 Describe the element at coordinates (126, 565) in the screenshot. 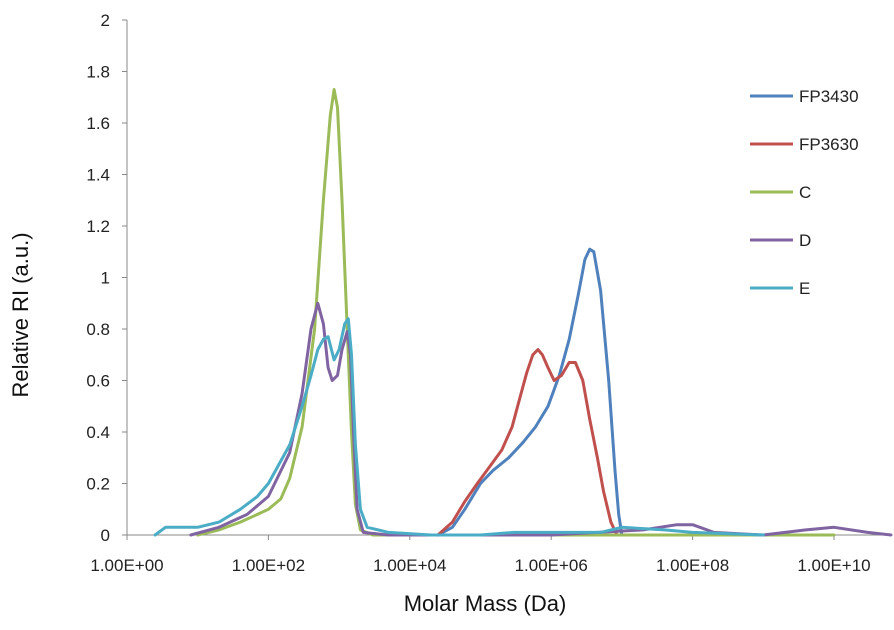

I see `x-tick-label: 1.00E+00` at that location.